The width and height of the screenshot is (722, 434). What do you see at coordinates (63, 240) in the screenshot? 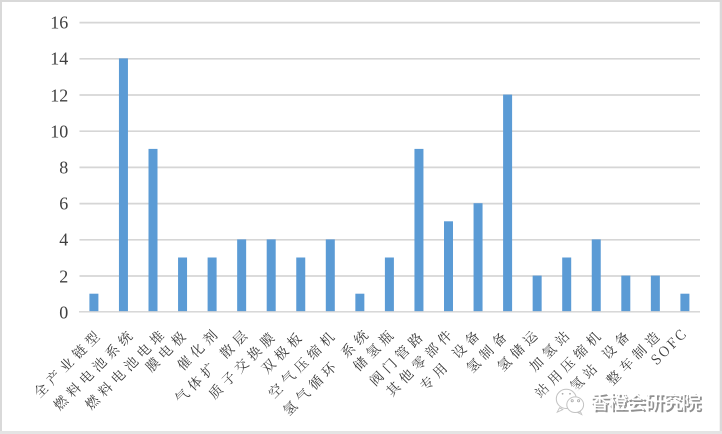
I see `svg-text: 4` at bounding box center [63, 240].